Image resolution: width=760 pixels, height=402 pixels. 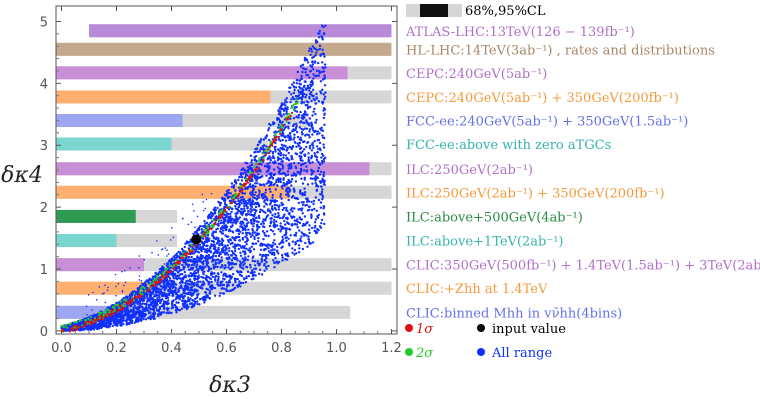 I want to click on x-axis-label: δκ3, so click(x=230, y=385).